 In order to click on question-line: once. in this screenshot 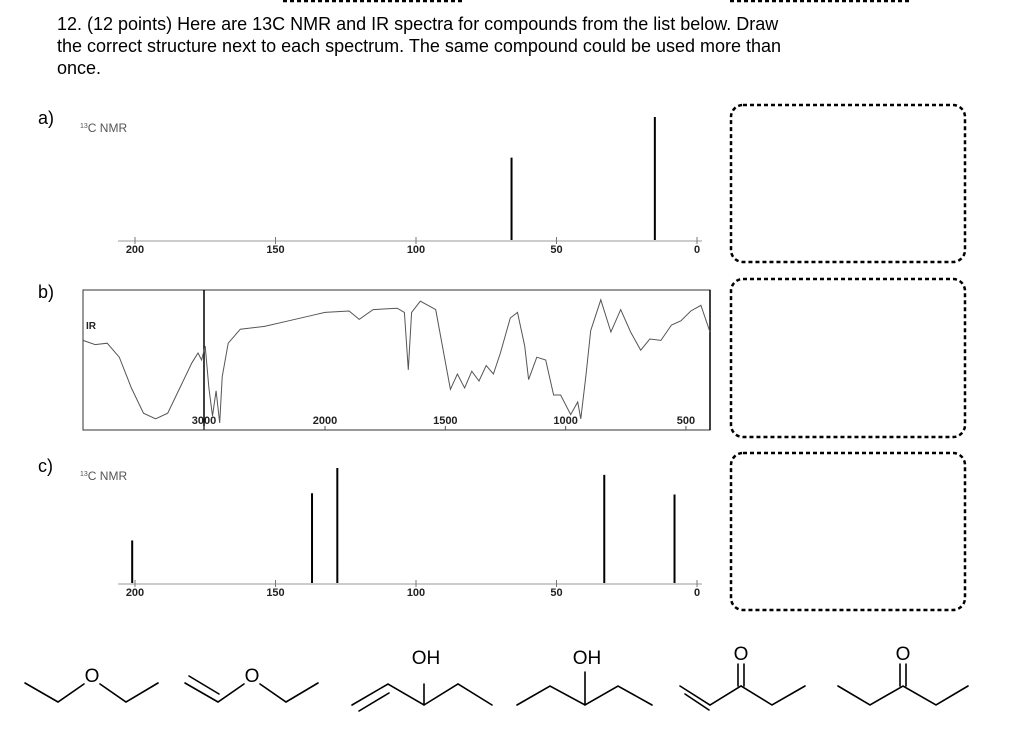, I will do `click(79, 68)`.